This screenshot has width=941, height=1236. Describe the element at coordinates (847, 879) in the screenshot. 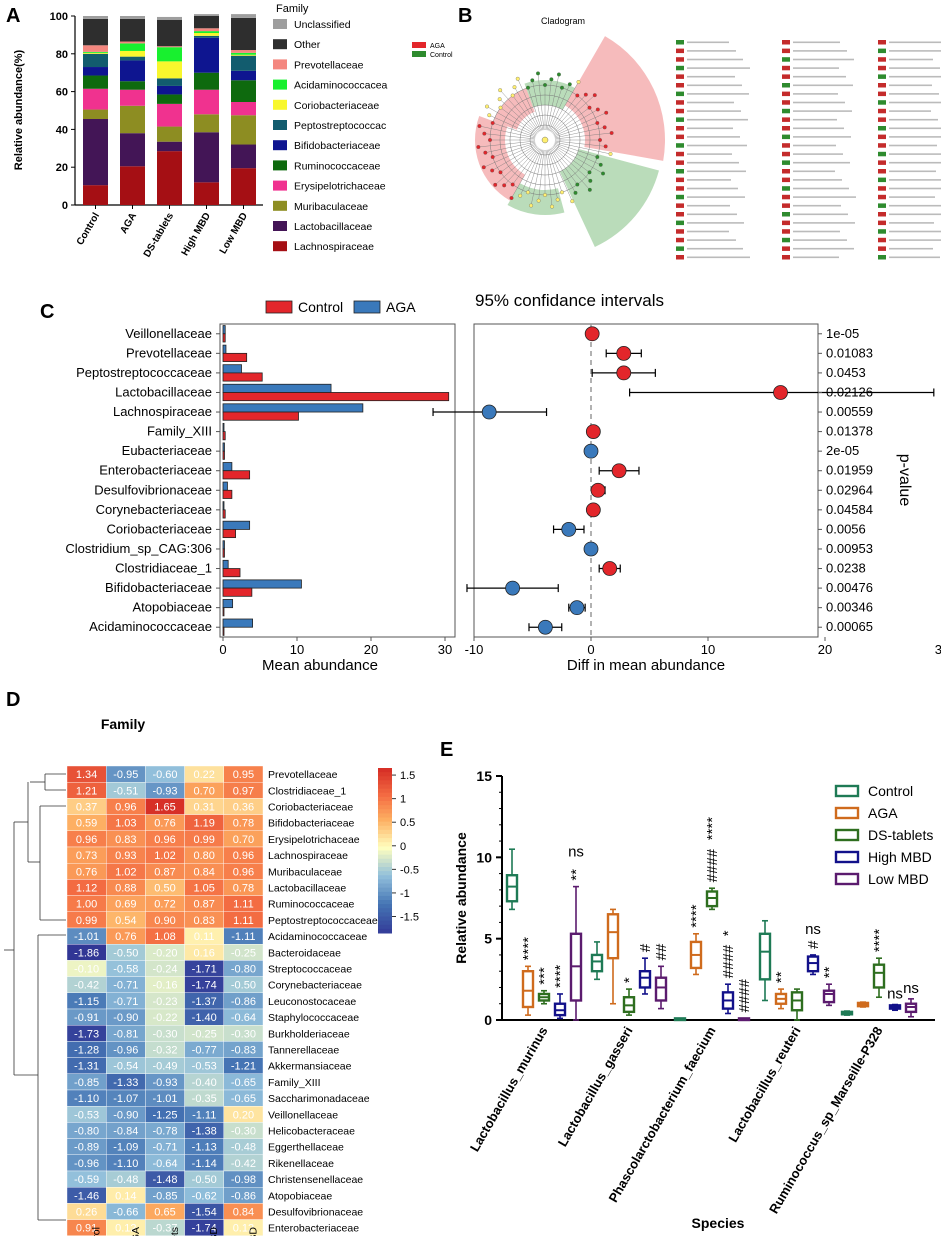

I see `e-legend-swatch` at that location.